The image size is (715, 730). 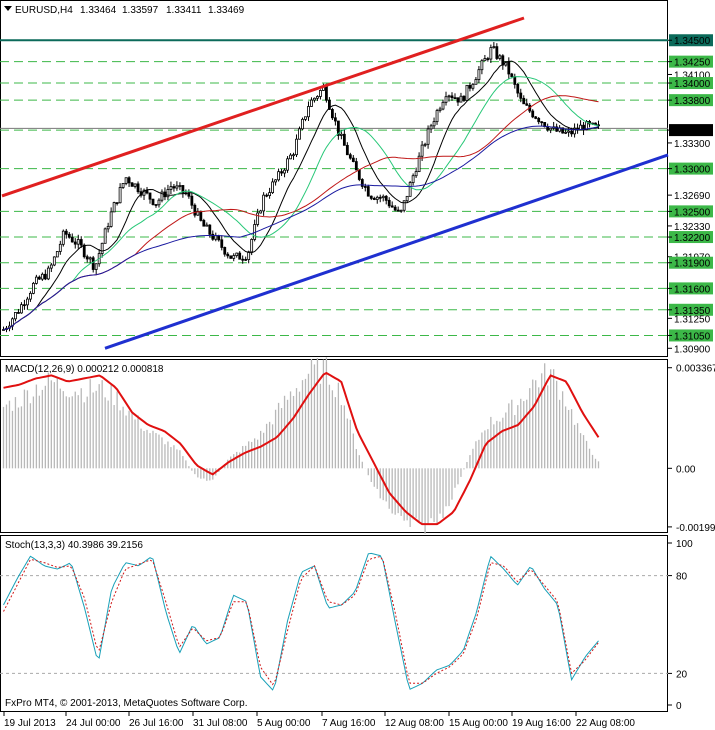 What do you see at coordinates (692, 101) in the screenshot?
I see `price-tick-label: 1.33800` at bounding box center [692, 101].